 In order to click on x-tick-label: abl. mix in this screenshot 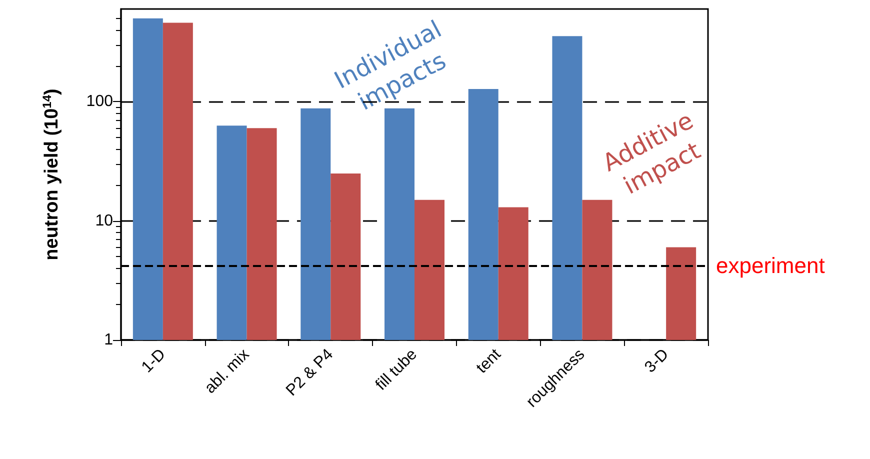, I will do `click(227, 371)`.